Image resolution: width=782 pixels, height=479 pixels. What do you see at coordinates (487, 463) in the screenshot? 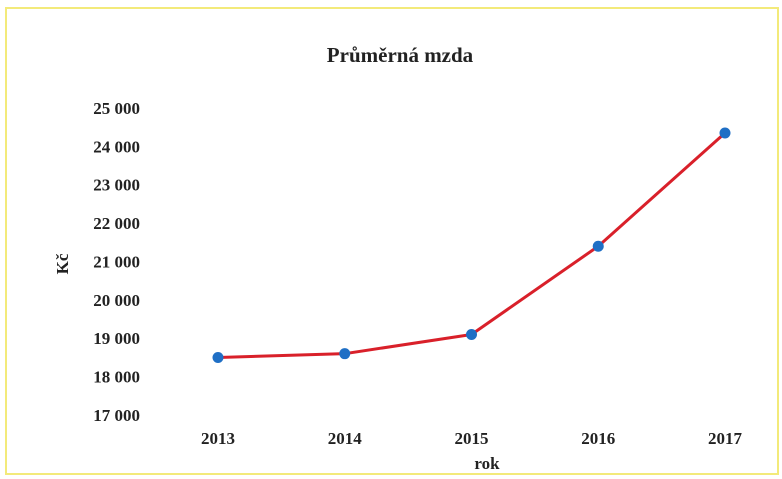
I see `x-axis-label: rok` at bounding box center [487, 463].